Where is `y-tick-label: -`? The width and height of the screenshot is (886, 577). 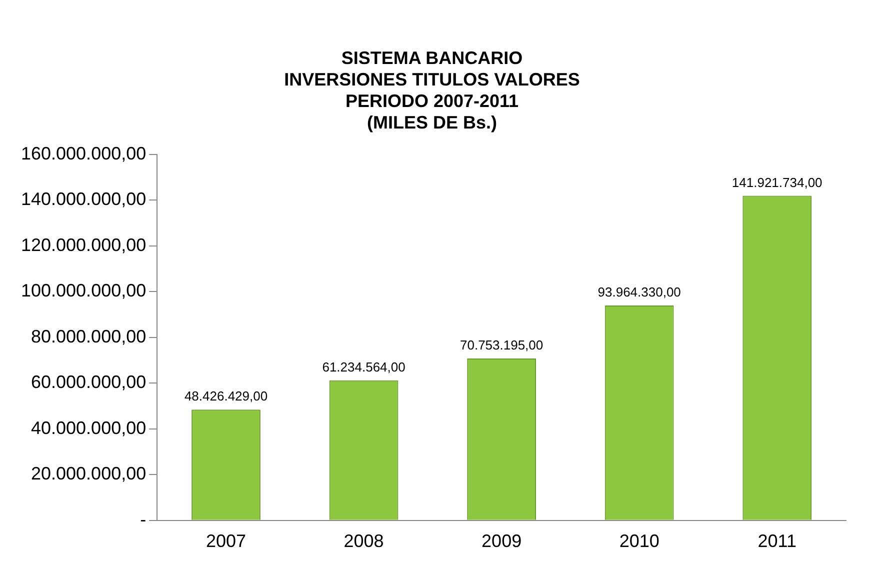
y-tick-label: - is located at coordinates (143, 519).